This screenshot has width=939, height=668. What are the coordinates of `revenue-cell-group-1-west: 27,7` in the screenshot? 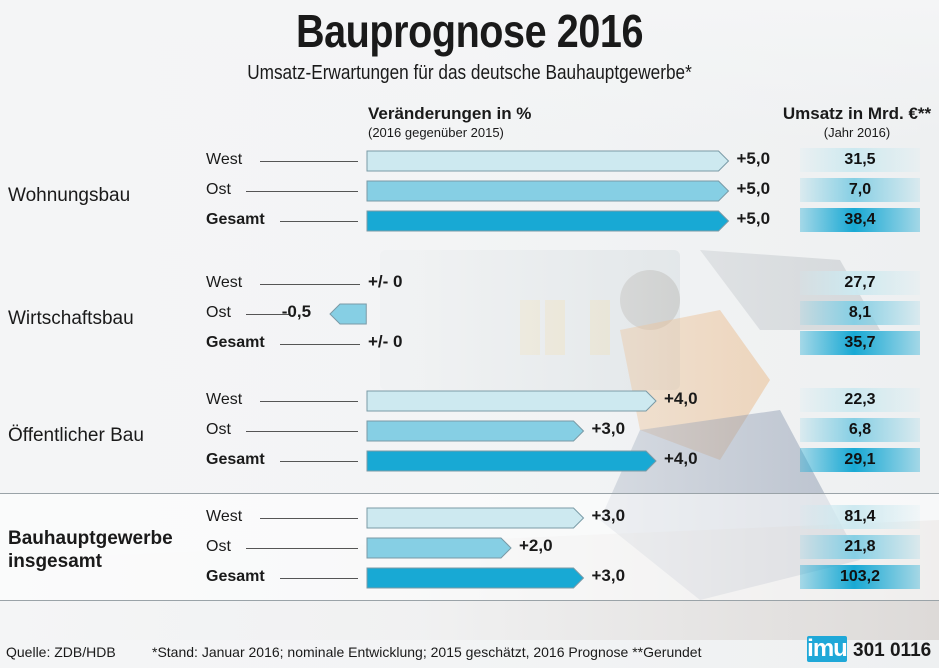 It's located at (860, 283).